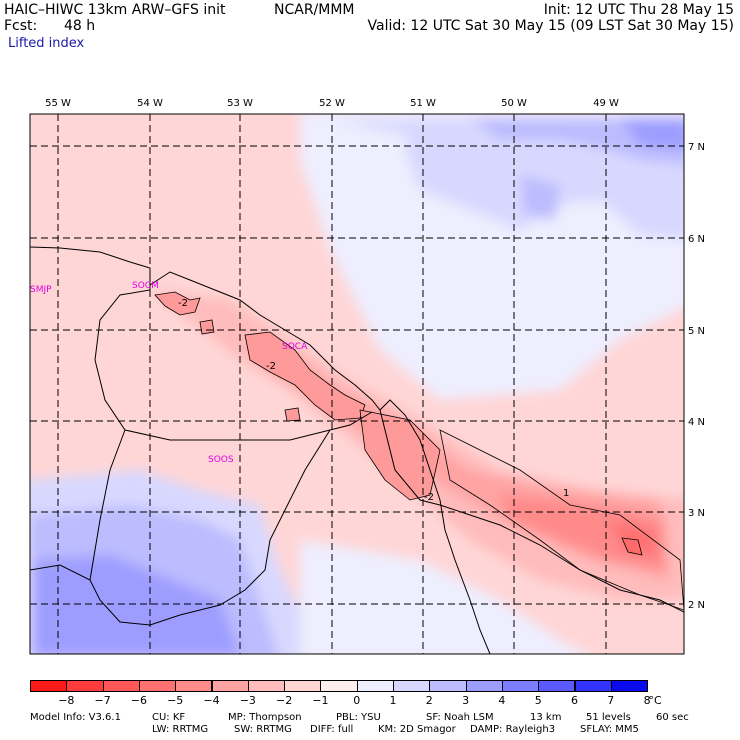  Describe the element at coordinates (423, 103) in the screenshot. I see `lon-label: 51 W` at that location.